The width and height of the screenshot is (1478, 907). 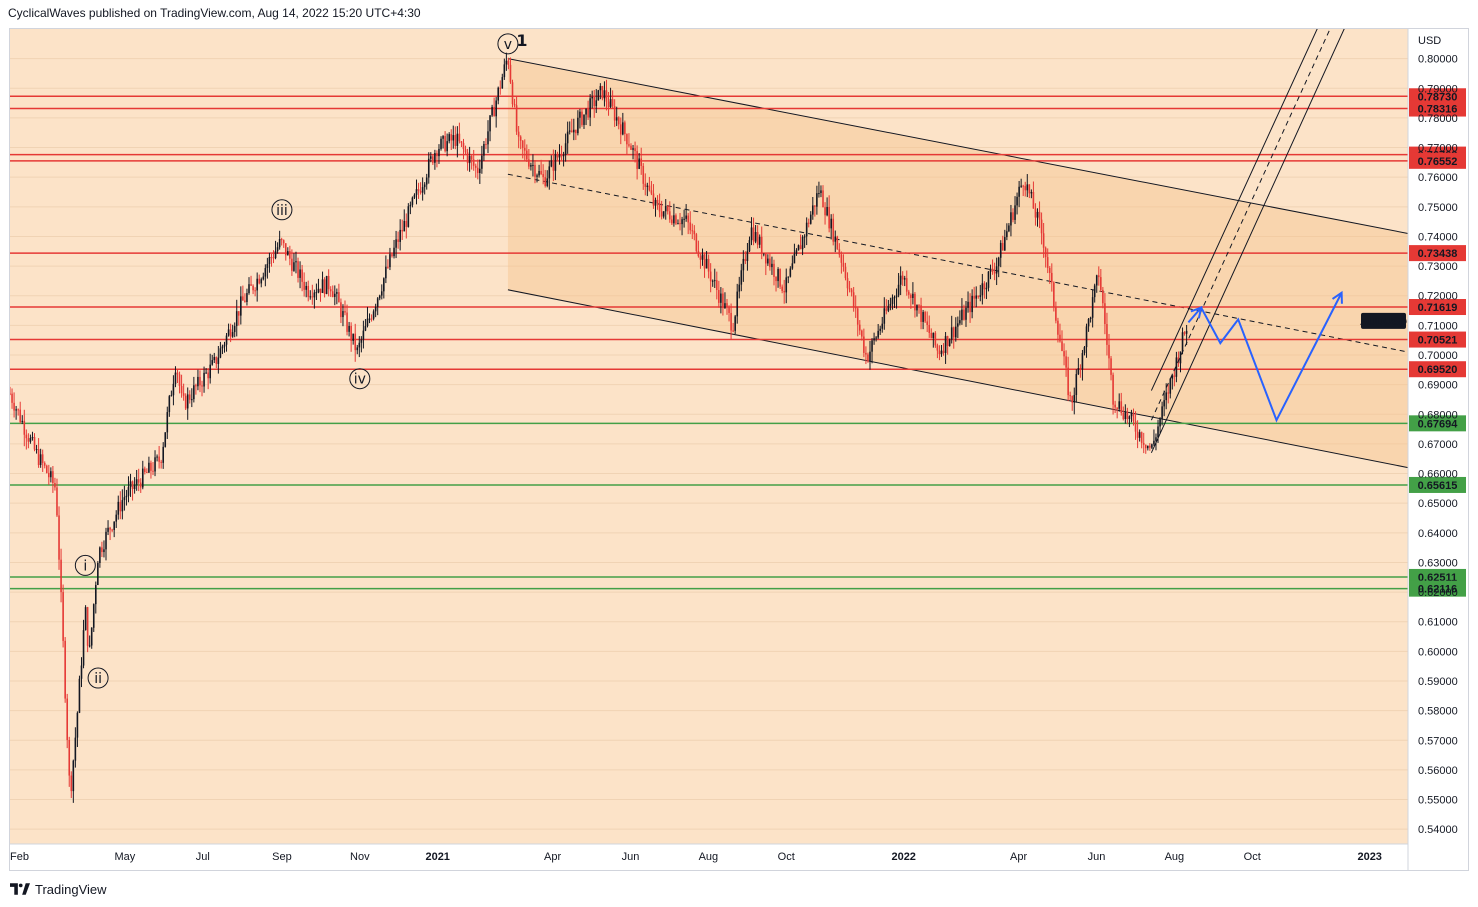 I want to click on level-price-tag: 0.67694, so click(x=1437, y=423).